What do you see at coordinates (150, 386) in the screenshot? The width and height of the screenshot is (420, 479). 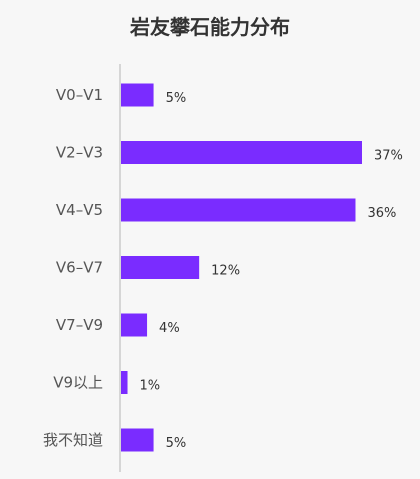 I see `value-label: 1%` at bounding box center [150, 386].